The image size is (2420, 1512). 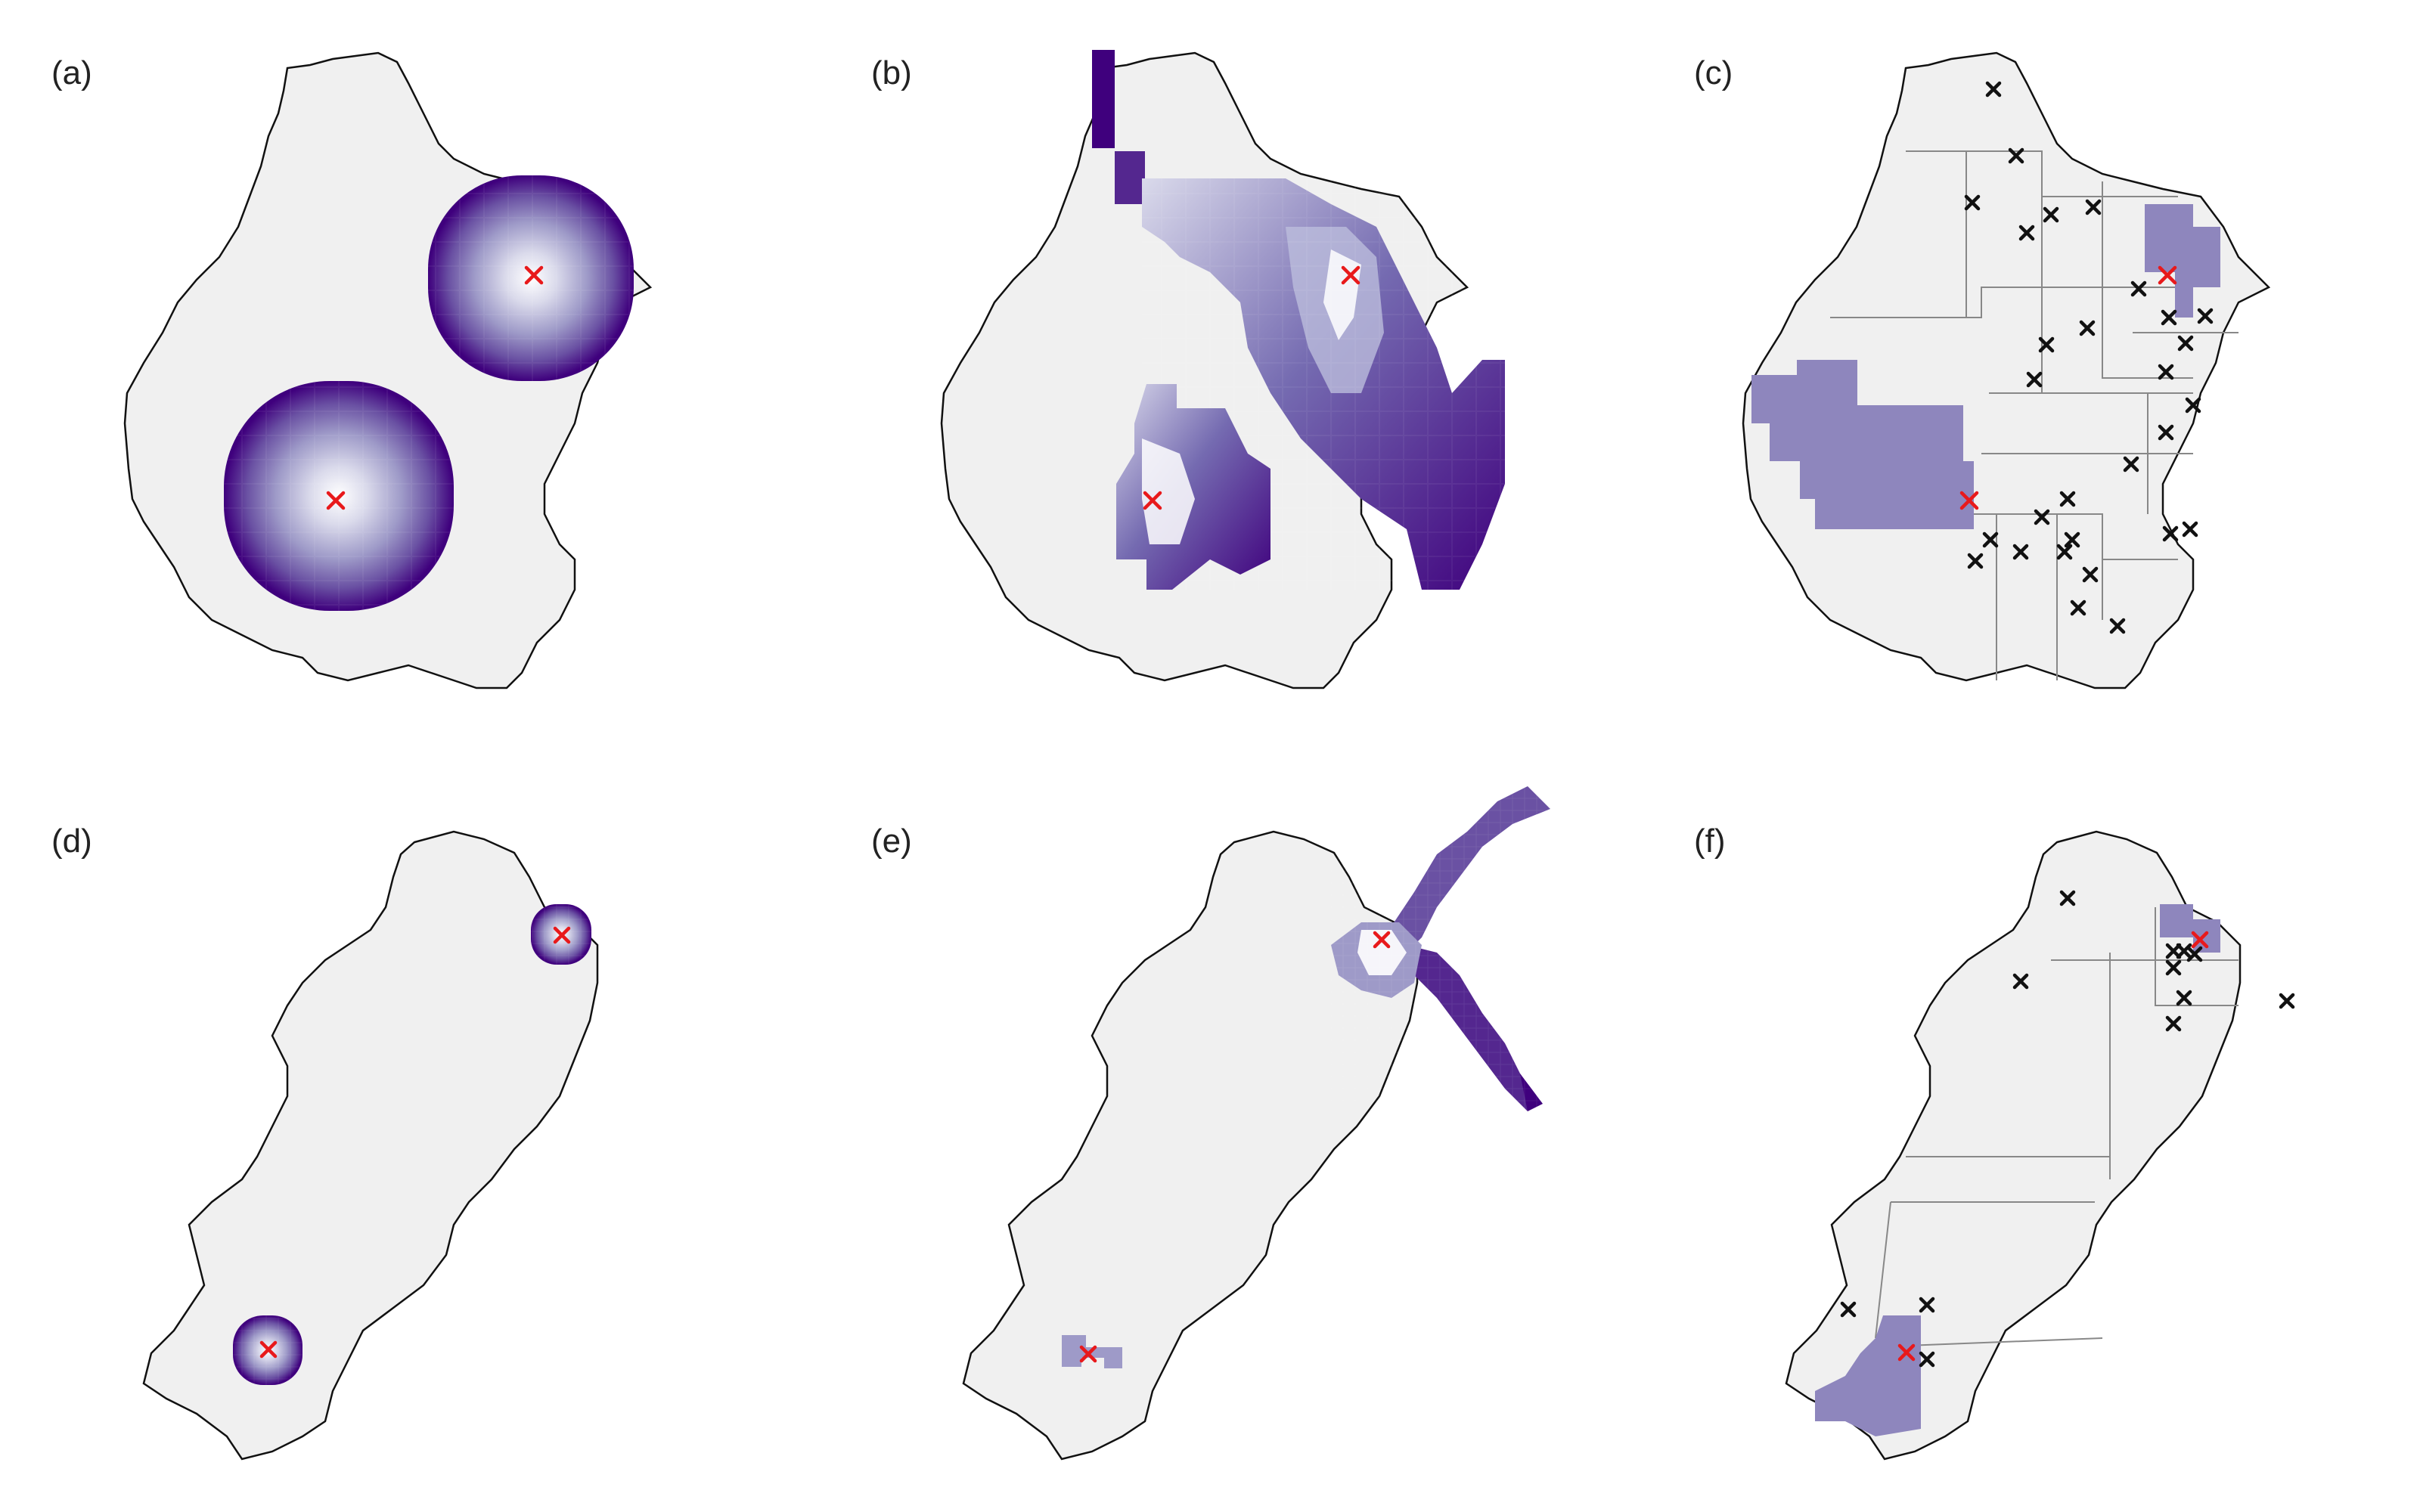 What do you see at coordinates (1862, 444) in the screenshot?
I see `selected-zone-c1` at bounding box center [1862, 444].